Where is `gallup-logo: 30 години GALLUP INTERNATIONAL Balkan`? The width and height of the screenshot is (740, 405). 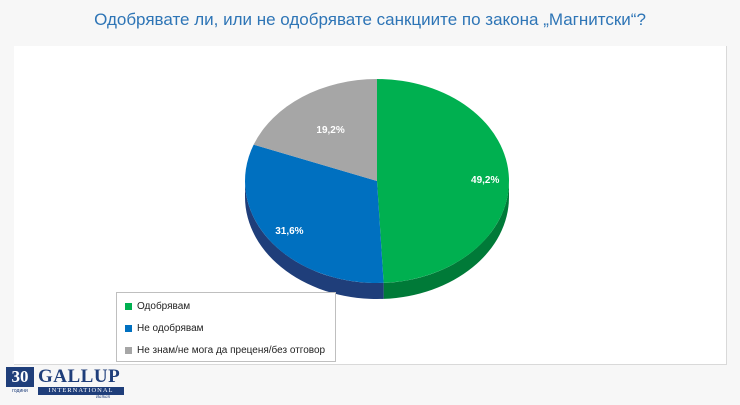
gallup-logo: 30 години GALLUP INTERNATIONAL Balkan is located at coordinates (66, 383).